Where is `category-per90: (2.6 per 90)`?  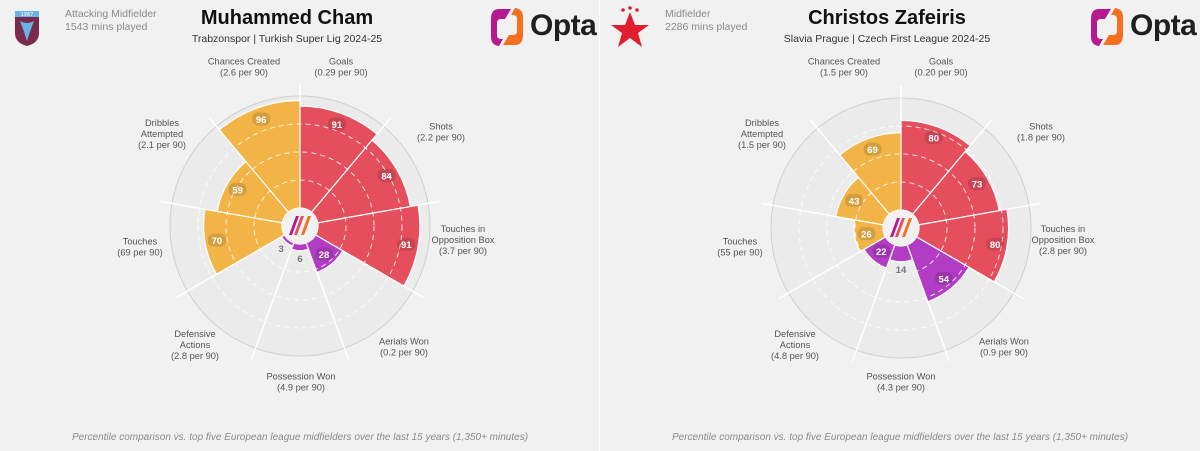 category-per90: (2.6 per 90) is located at coordinates (244, 73).